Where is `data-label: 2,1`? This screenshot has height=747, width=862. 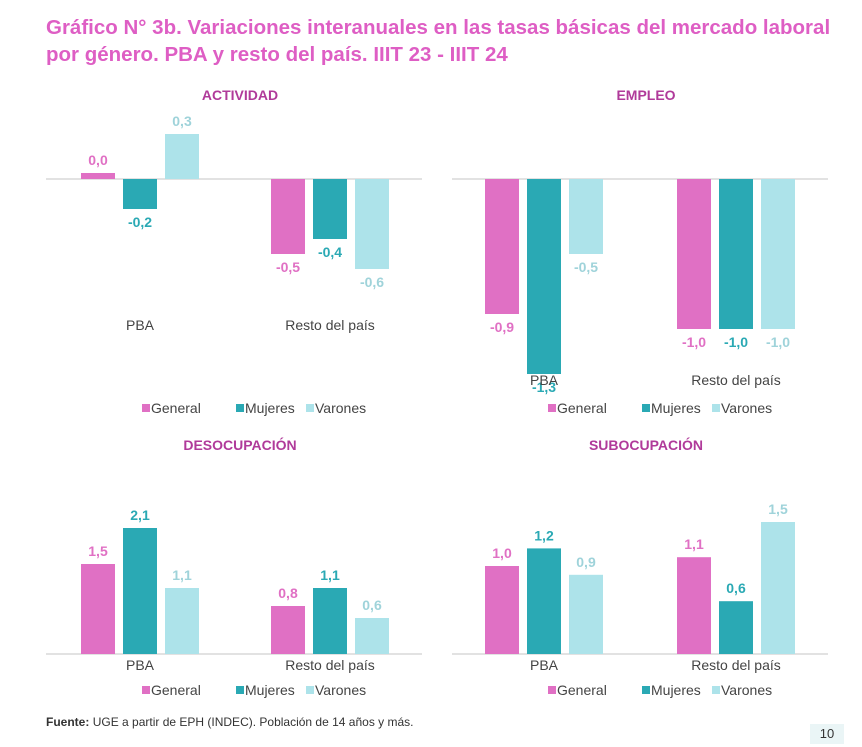
data-label: 2,1 is located at coordinates (140, 515).